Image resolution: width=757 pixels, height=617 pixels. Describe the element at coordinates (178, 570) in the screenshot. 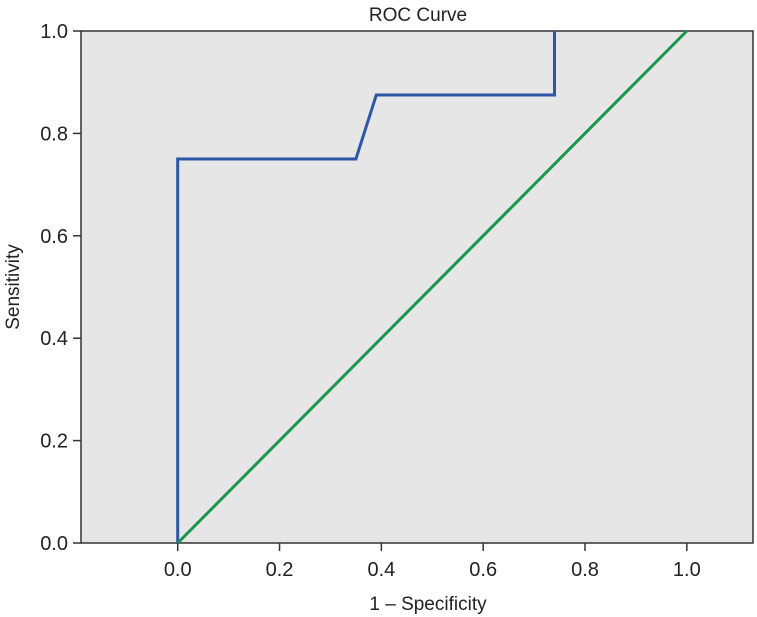

I see `x-tick-label: 0.0` at that location.